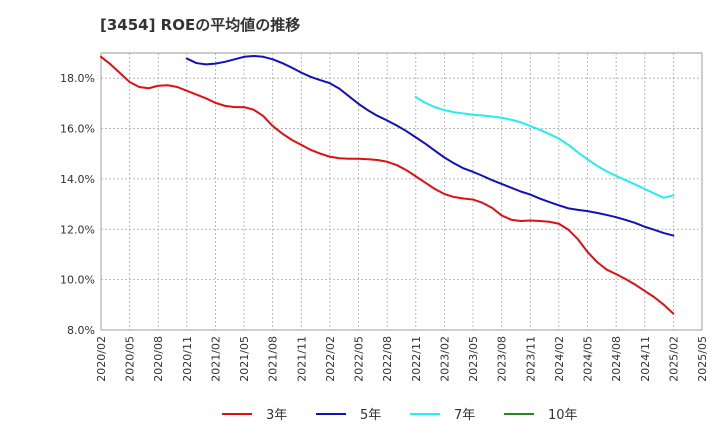 The width and height of the screenshot is (720, 440). What do you see at coordinates (464, 415) in the screenshot?
I see `legend-label-3: 7年` at bounding box center [464, 415].